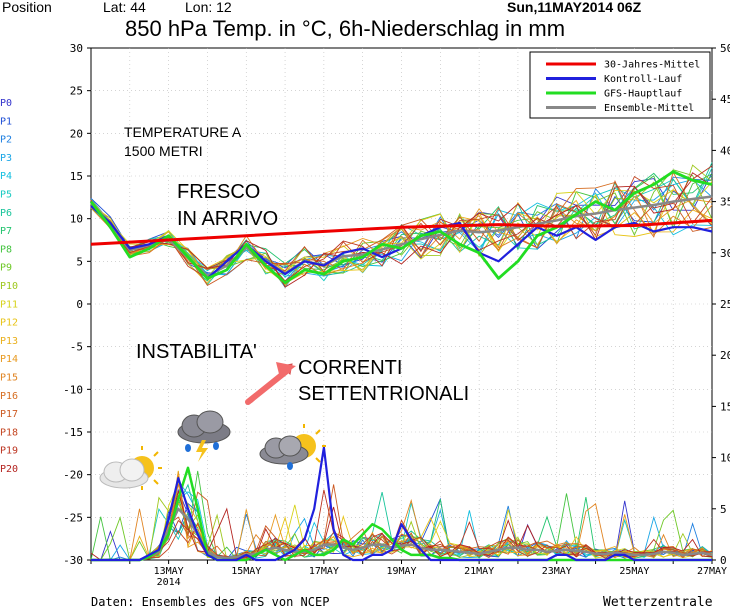 This screenshot has width=730, height=609. Describe the element at coordinates (9, 304) in the screenshot. I see `member-label: P11` at that location.